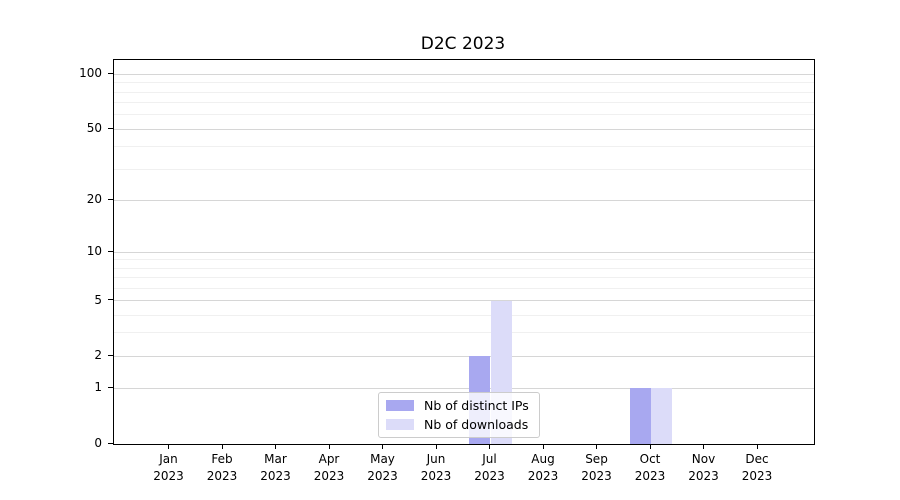  I want to click on x-tick-label: Aug 2023, so click(543, 467).